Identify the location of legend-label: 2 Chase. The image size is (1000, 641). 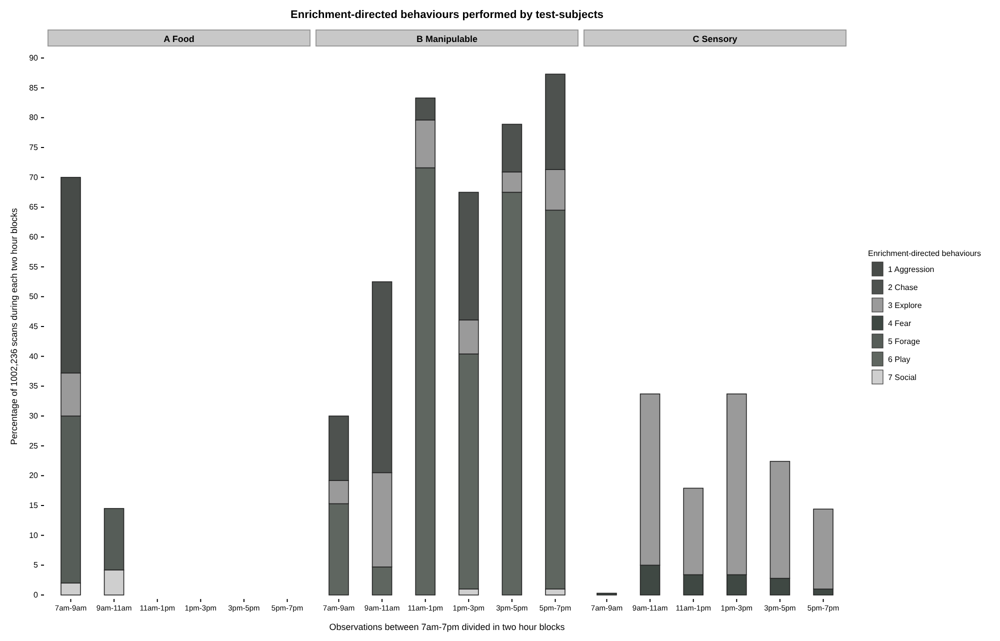
(903, 287).